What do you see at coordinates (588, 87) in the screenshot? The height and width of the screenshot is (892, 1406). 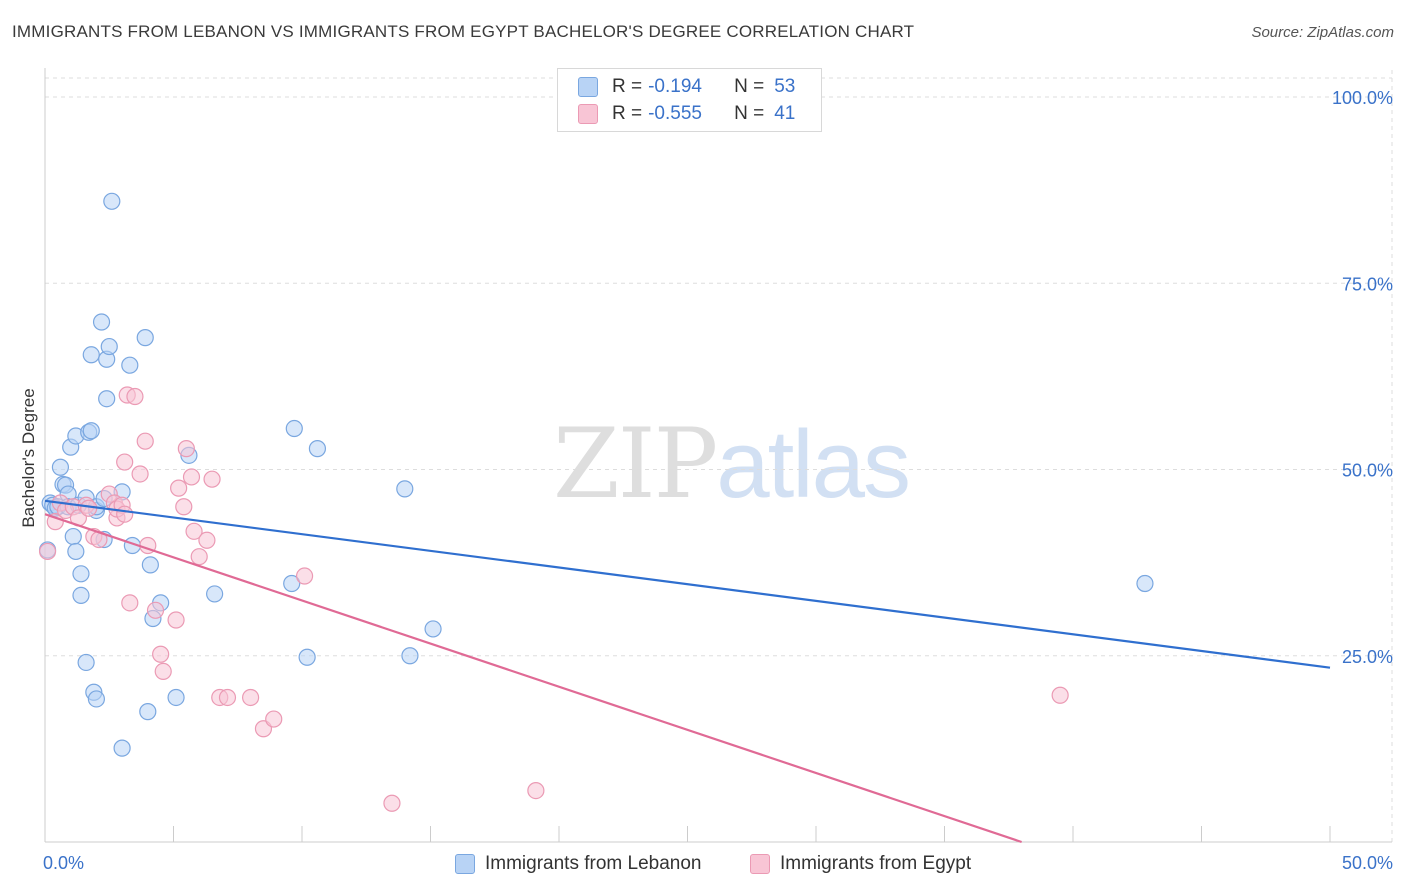 I see `lebanon-swatch` at bounding box center [588, 87].